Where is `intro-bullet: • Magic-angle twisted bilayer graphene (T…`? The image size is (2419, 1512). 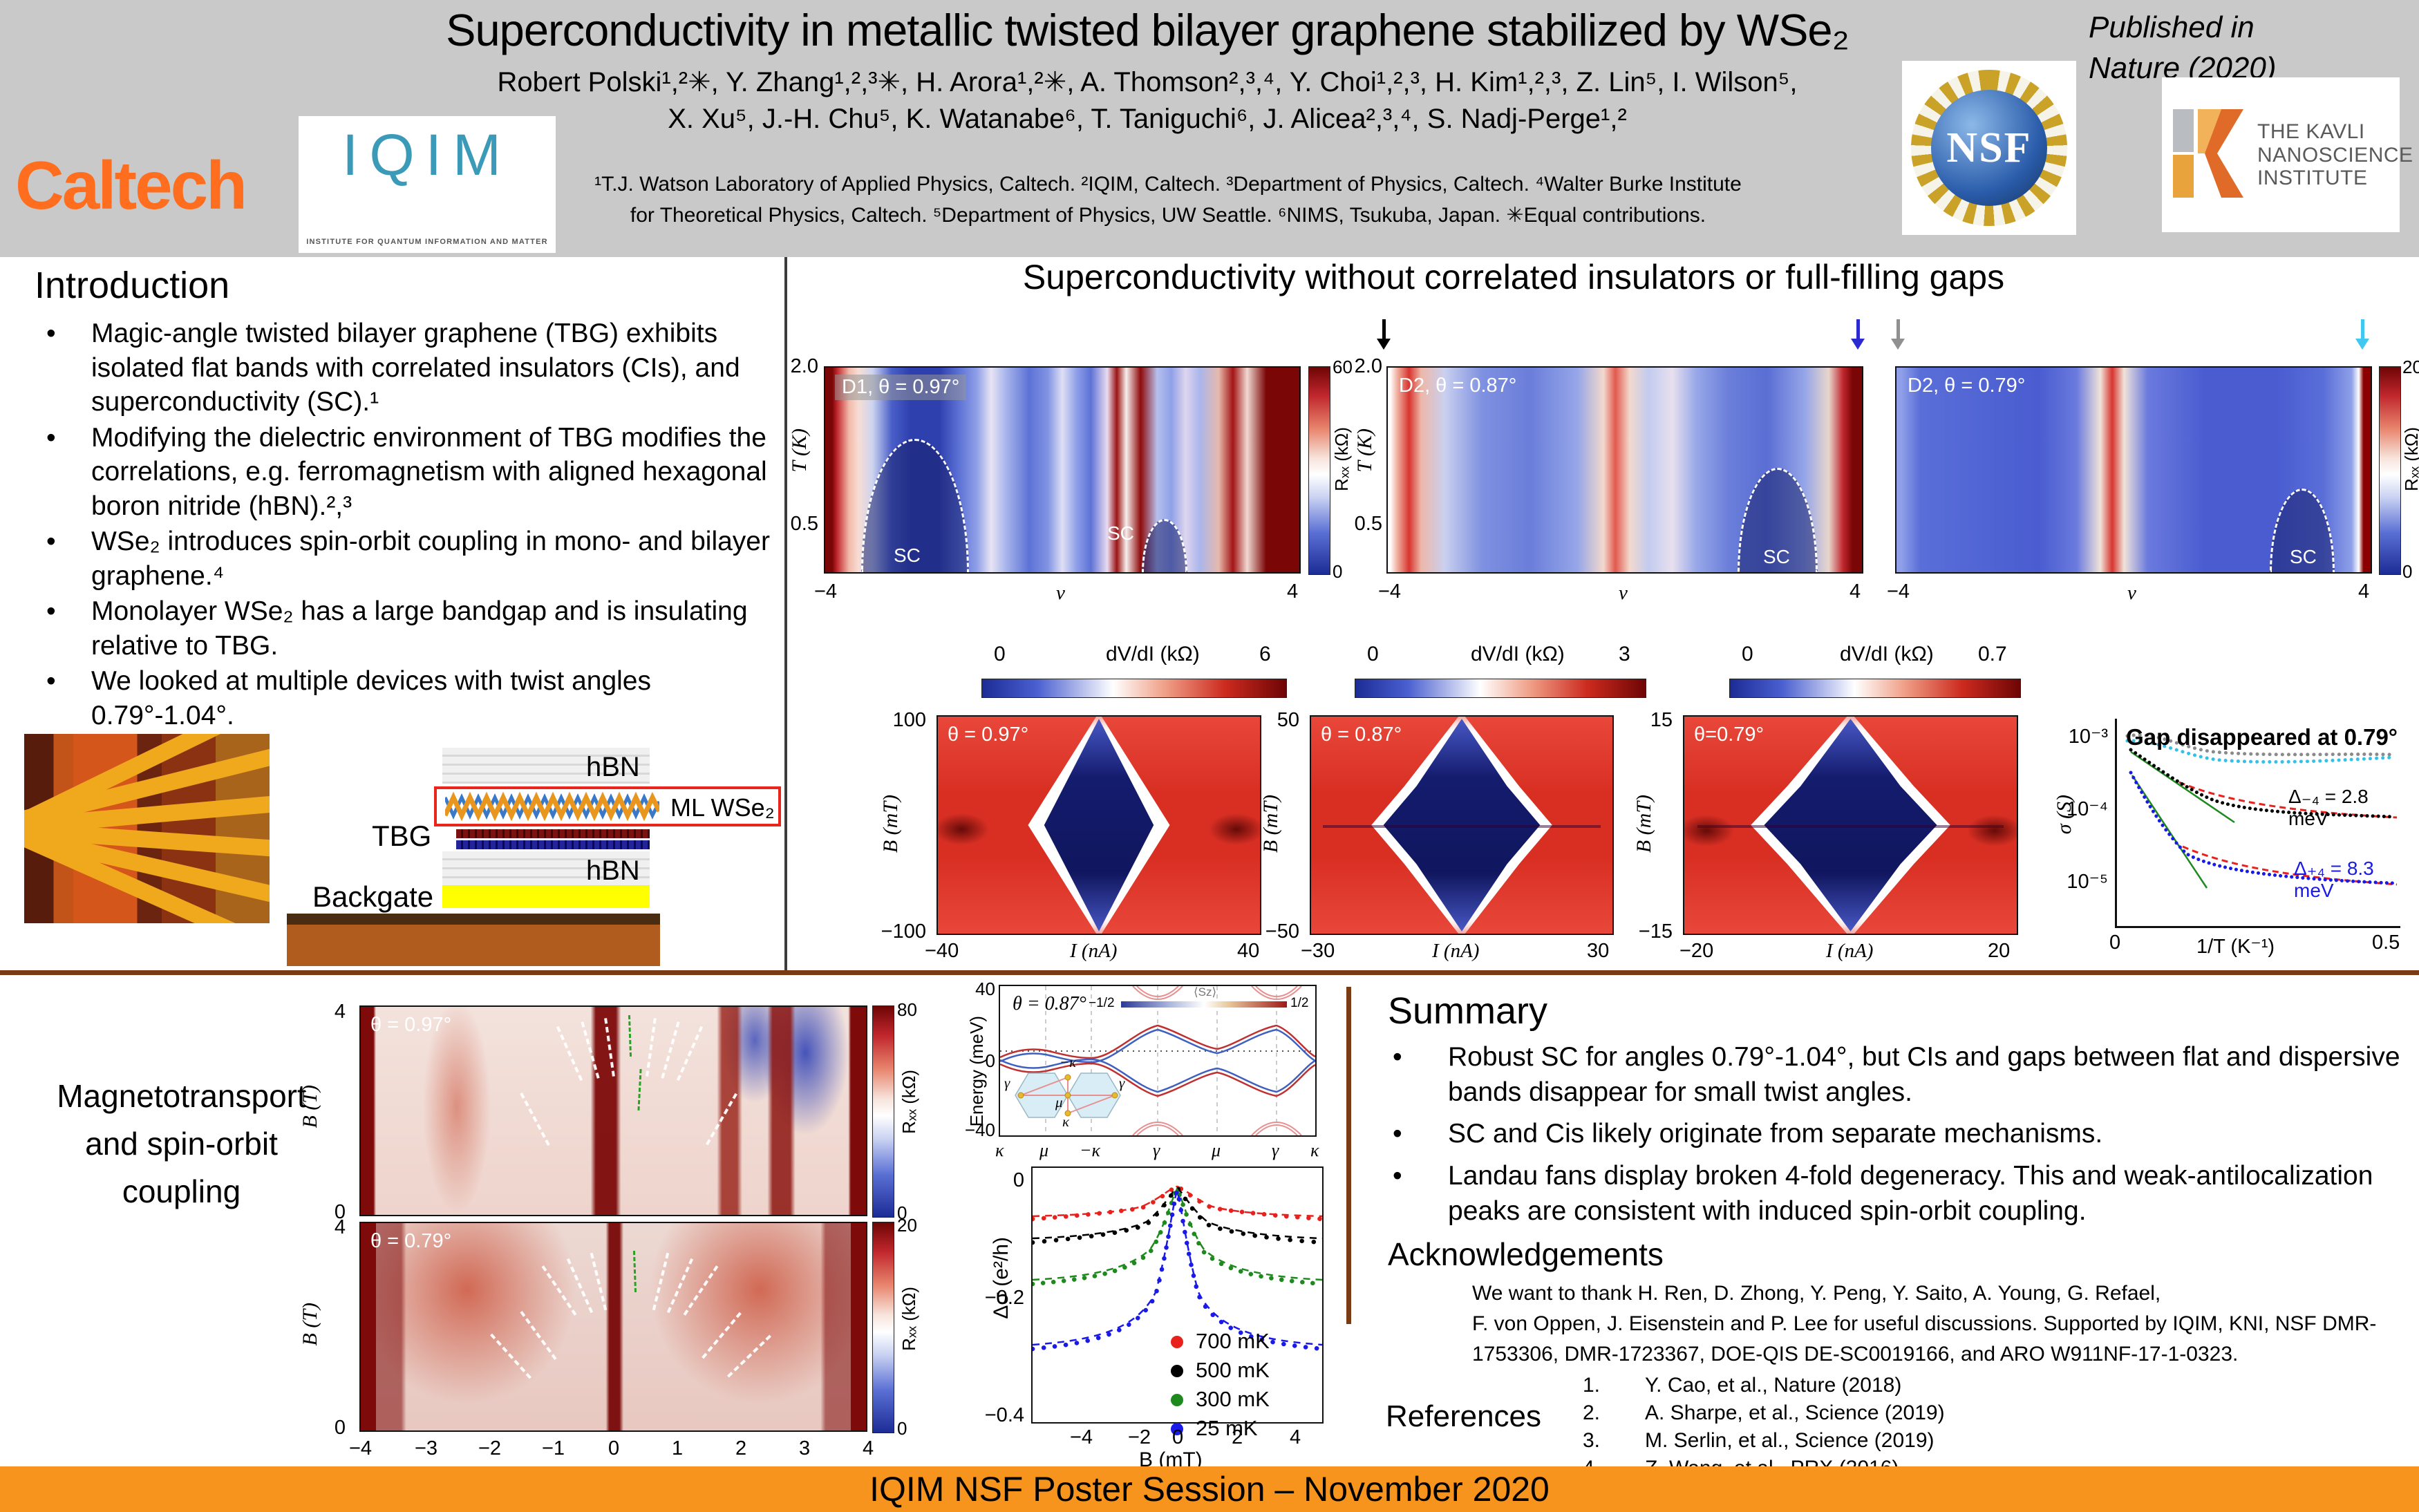
intro-bullet: • Magic-angle twisted bilayer graphene (T… is located at coordinates (405, 367).